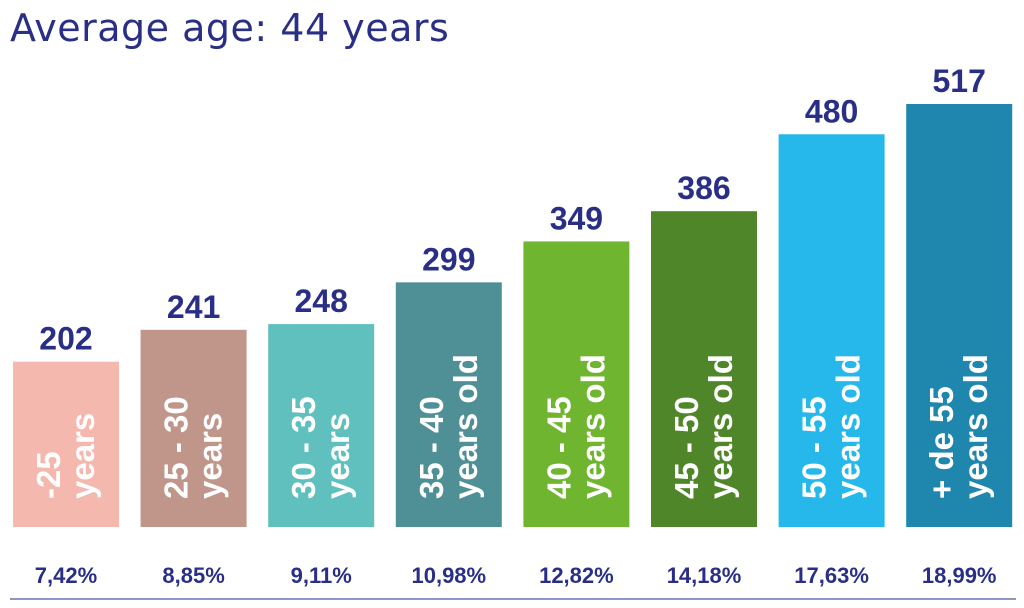  What do you see at coordinates (176, 447) in the screenshot?
I see `category-label-line: 25 - 30` at bounding box center [176, 447].